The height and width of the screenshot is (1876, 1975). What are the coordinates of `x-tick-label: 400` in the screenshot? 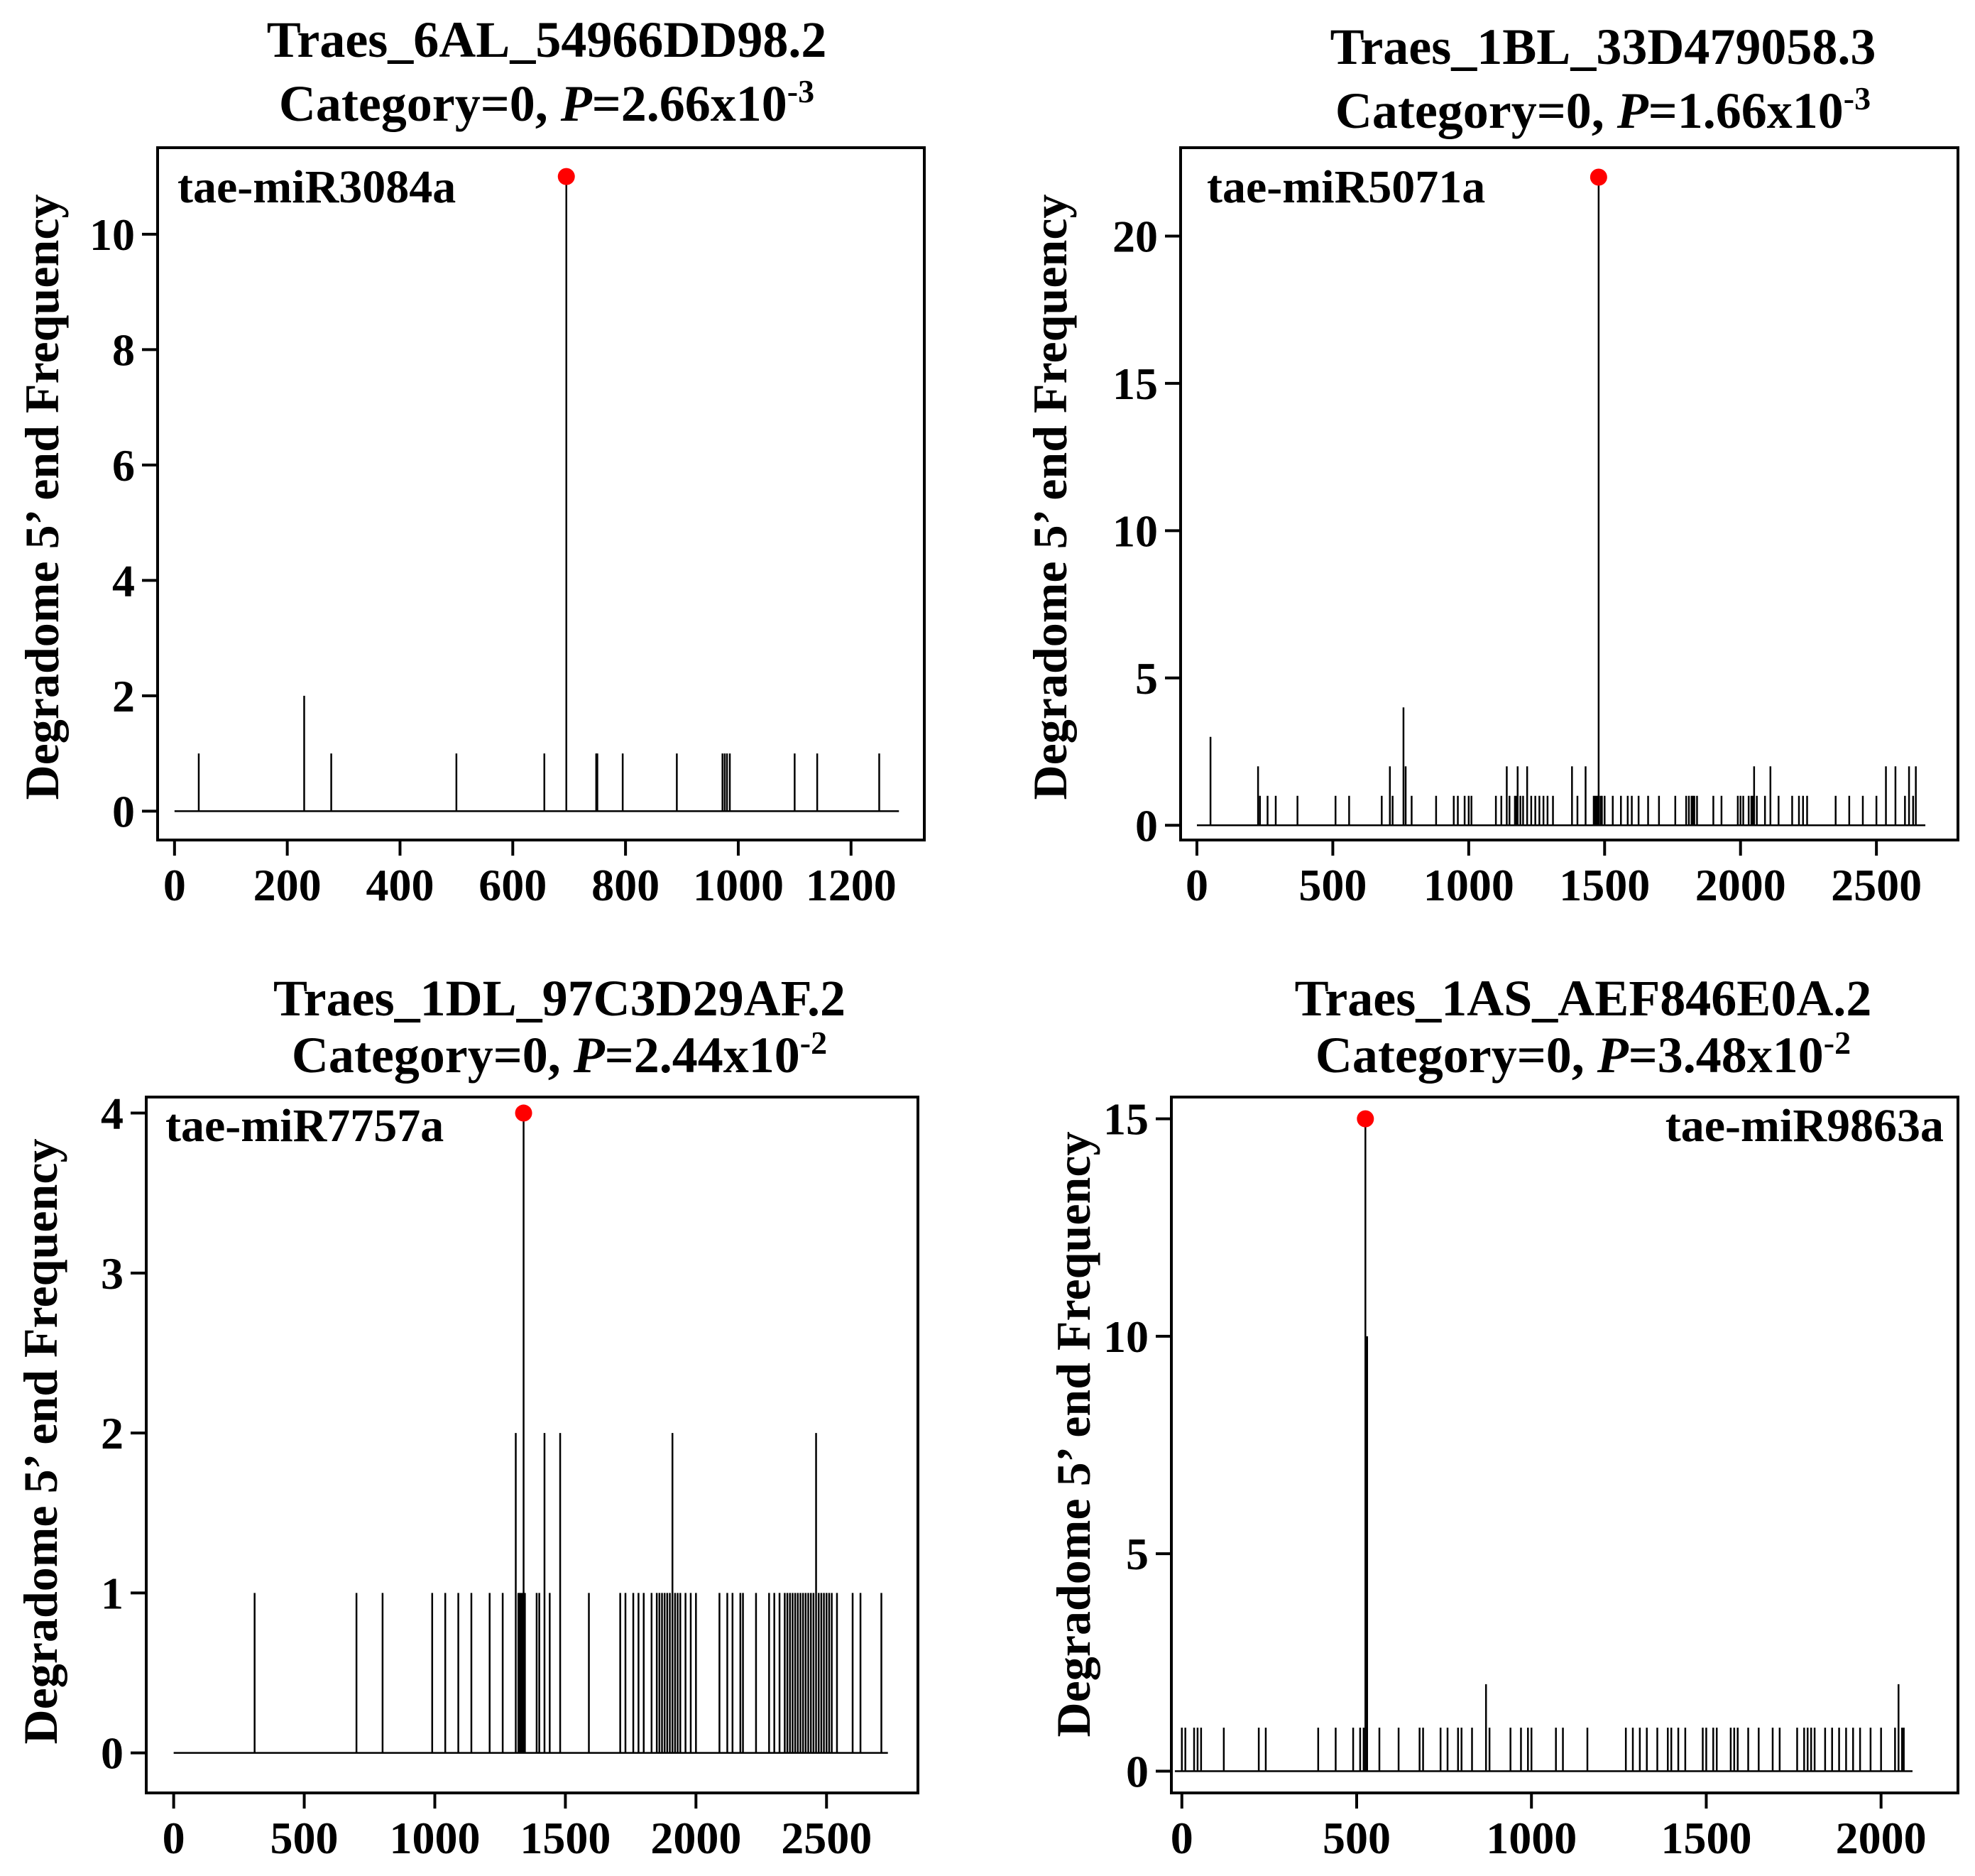 It's located at (400, 885).